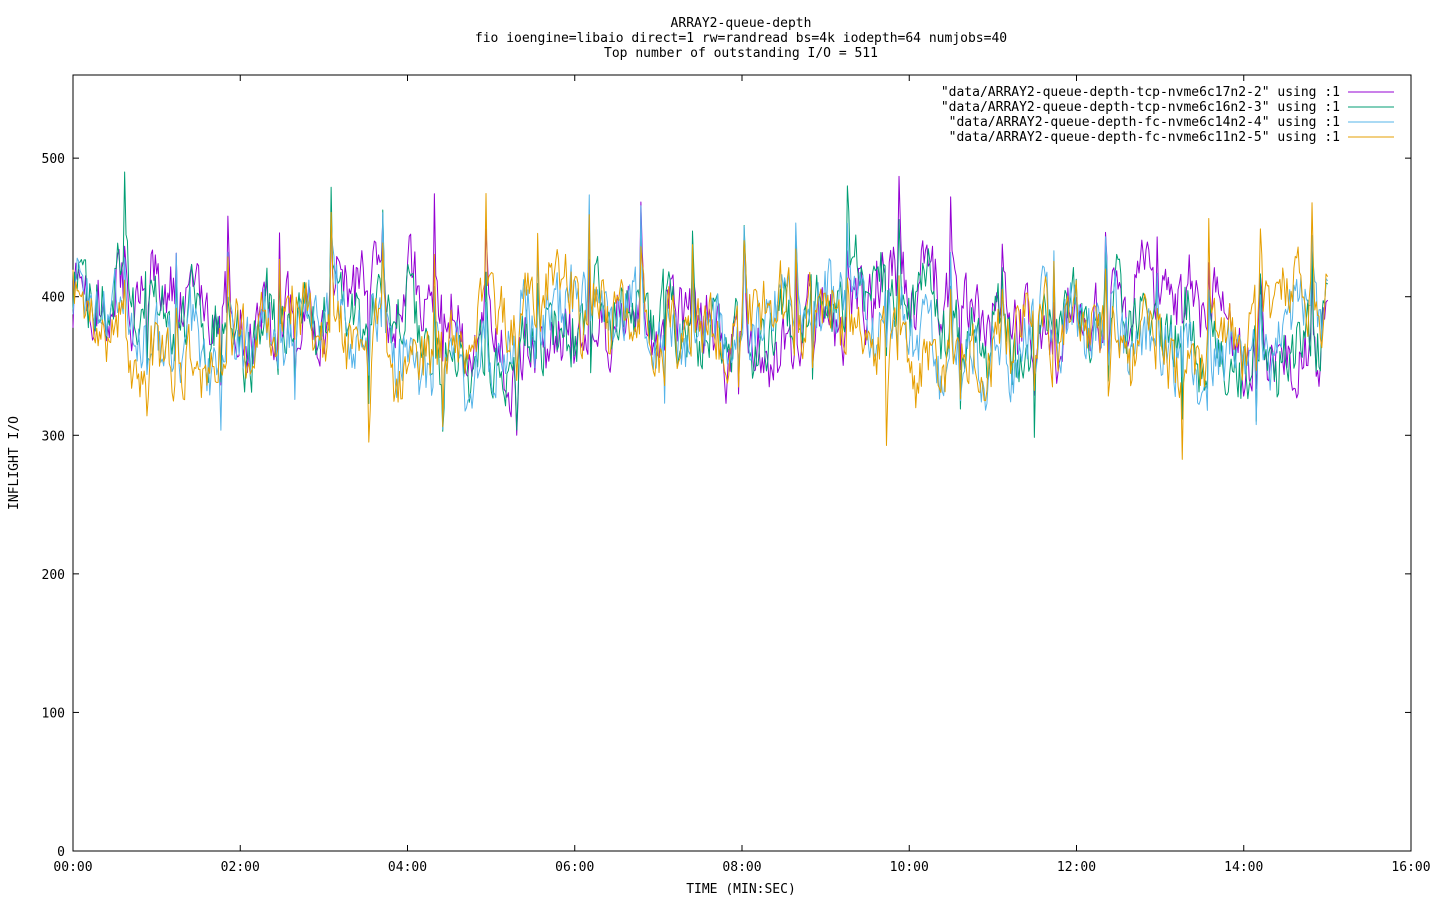 The height and width of the screenshot is (900, 1440). I want to click on y-tick-label: 0, so click(61, 852).